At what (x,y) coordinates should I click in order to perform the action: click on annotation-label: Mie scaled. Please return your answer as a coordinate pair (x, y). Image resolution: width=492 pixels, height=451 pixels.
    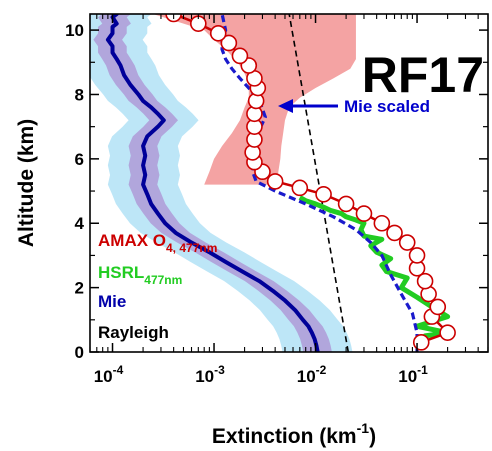
    Looking at the image, I should click on (387, 106).